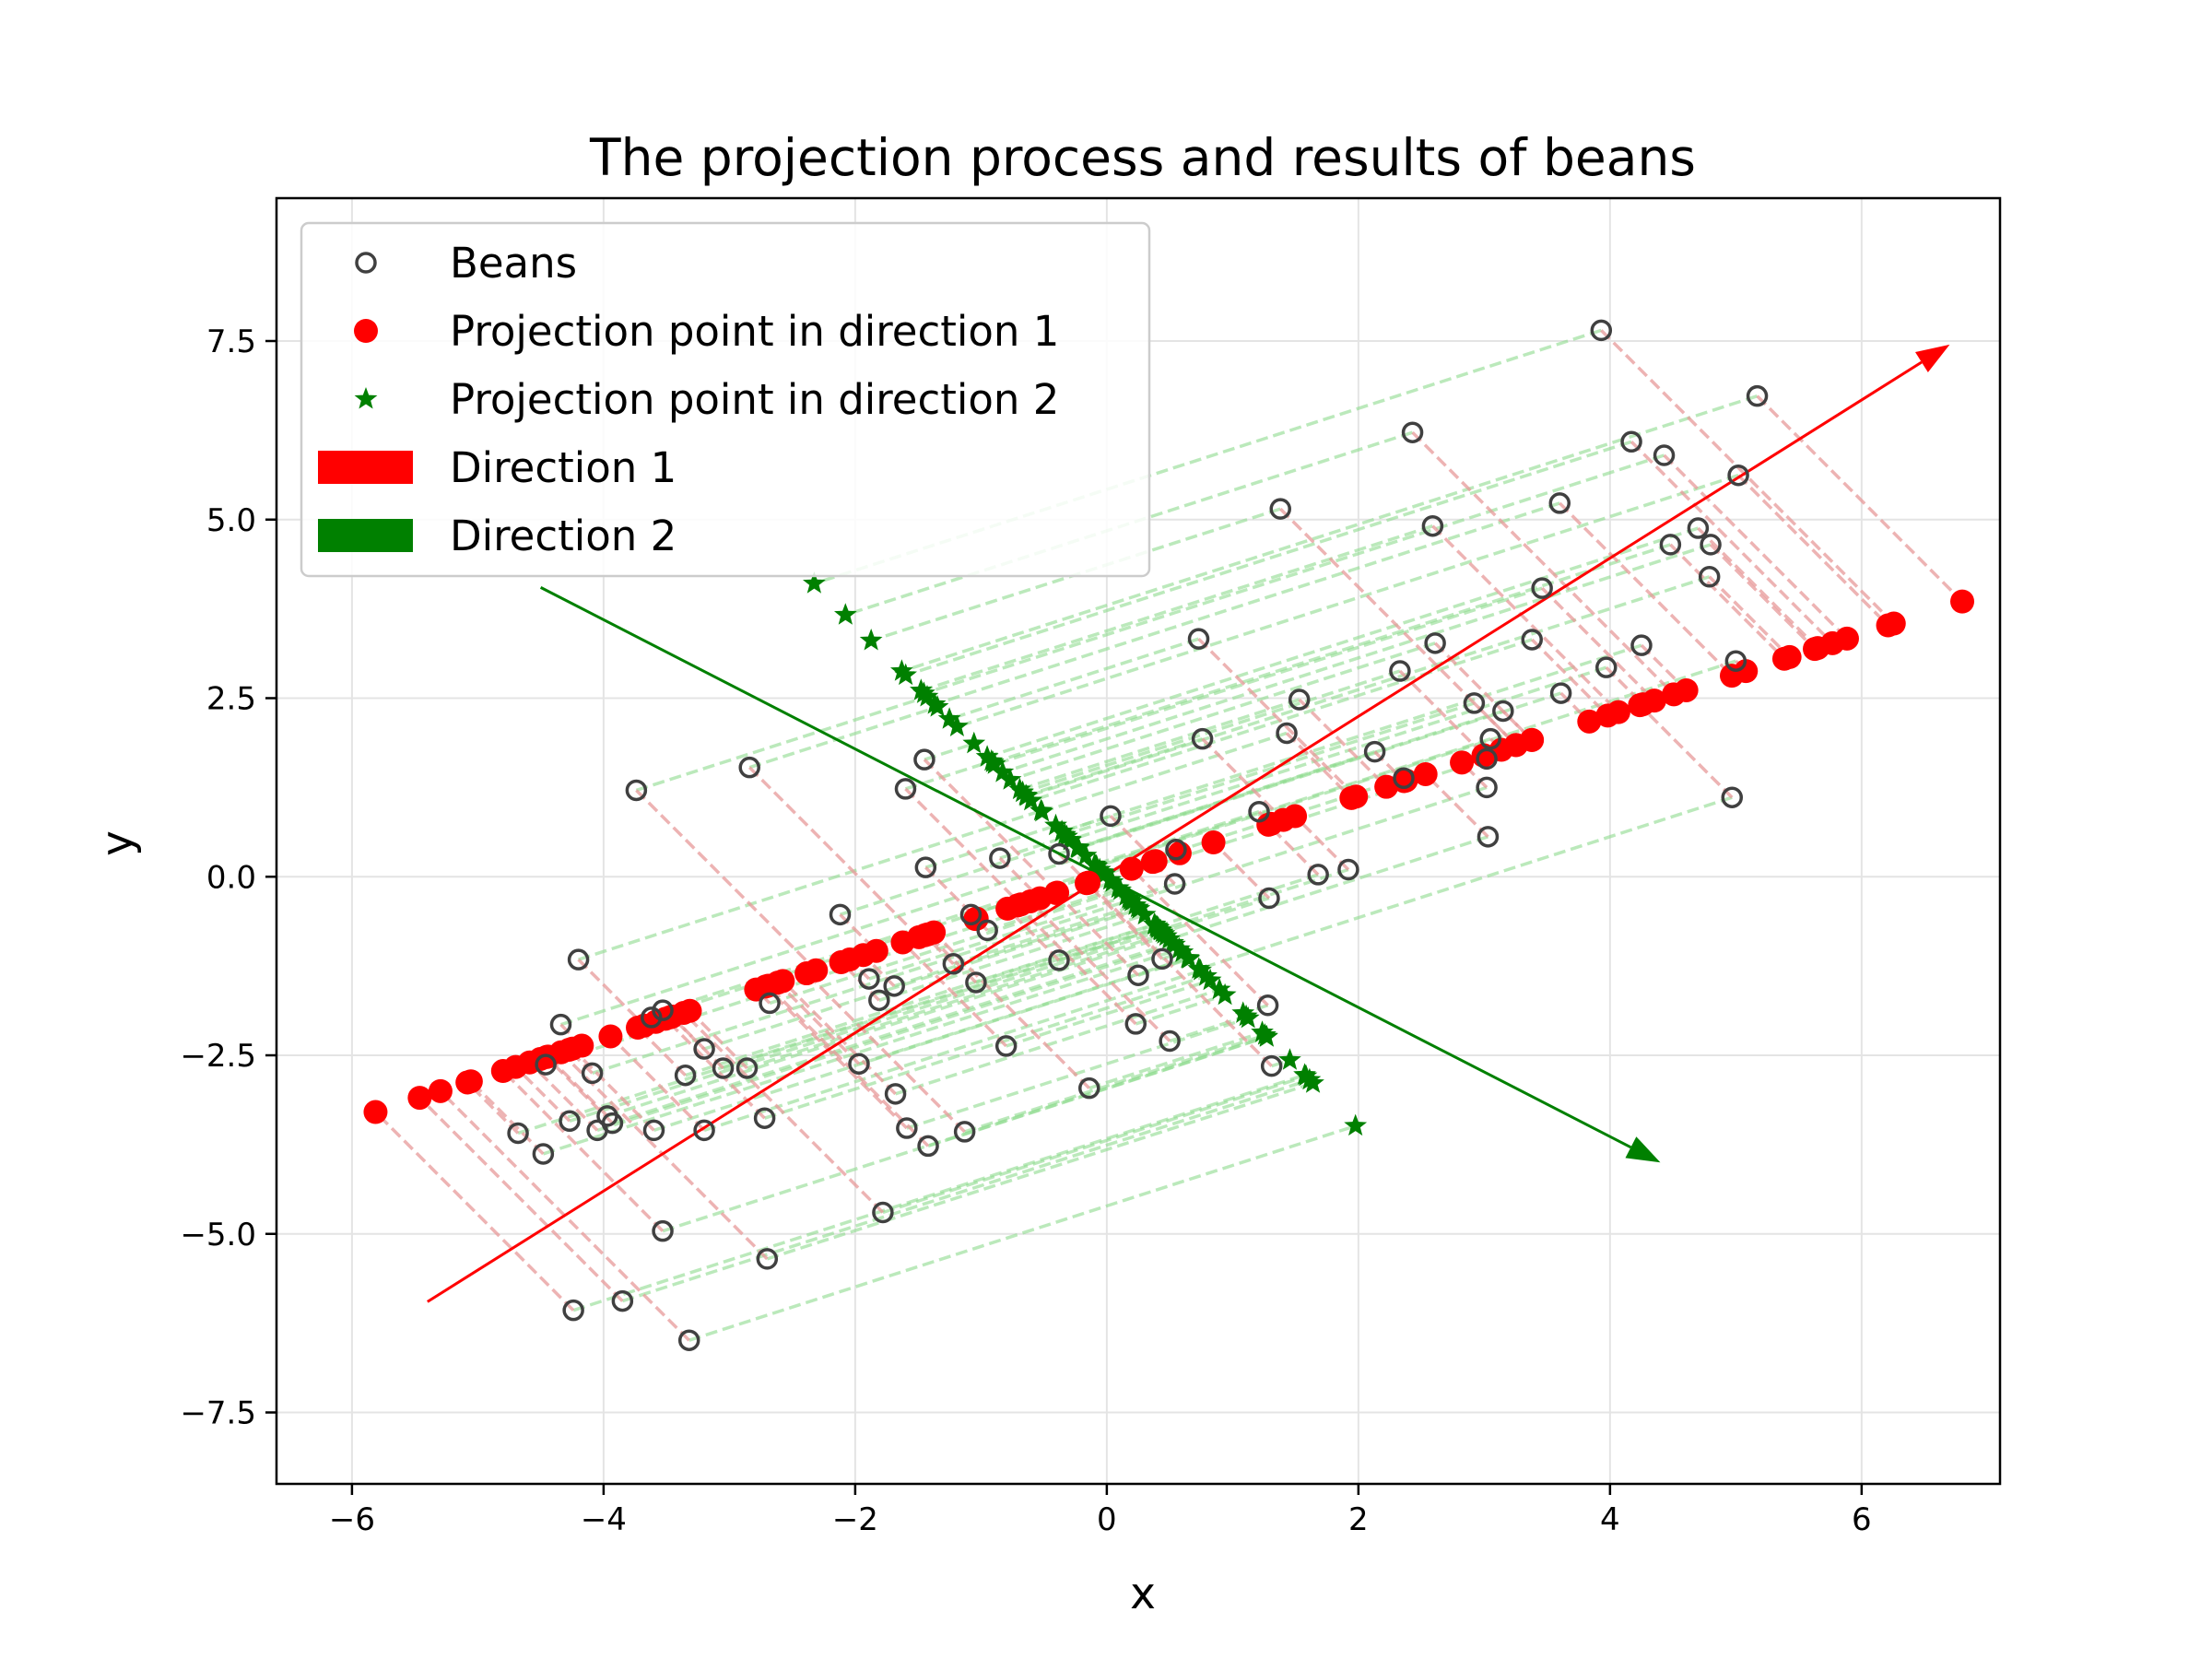 The width and height of the screenshot is (2212, 1659). Describe the element at coordinates (604, 1519) in the screenshot. I see `x-tick-label: −4` at that location.